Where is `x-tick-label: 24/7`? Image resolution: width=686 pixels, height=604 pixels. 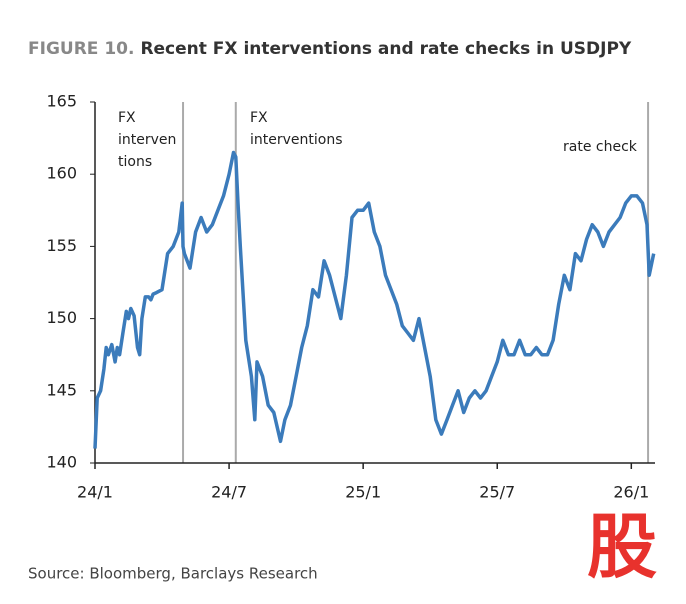
x-tick-label: 24/7 is located at coordinates (229, 492).